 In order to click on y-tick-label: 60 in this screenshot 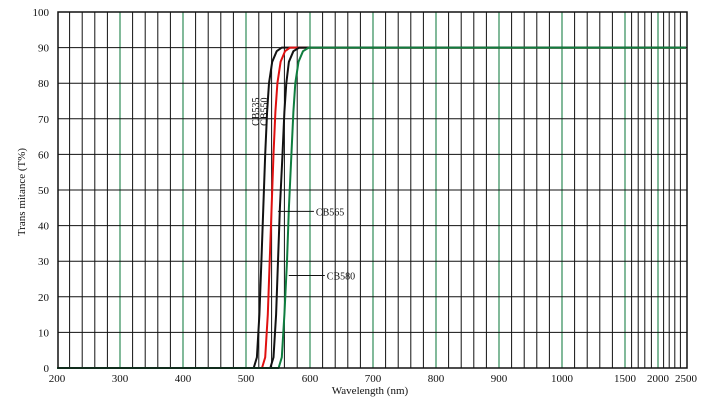, I will do `click(44, 155)`.